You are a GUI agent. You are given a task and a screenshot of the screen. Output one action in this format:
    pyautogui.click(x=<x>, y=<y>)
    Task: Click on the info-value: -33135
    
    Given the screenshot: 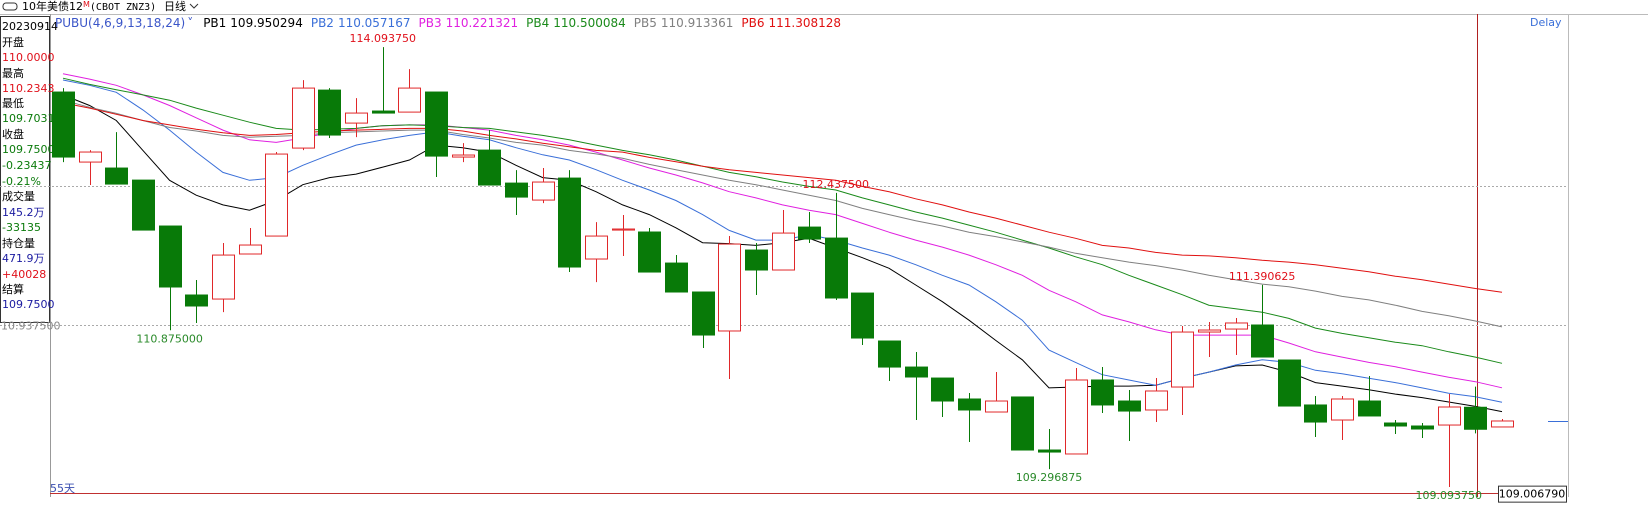 What is the action you would take?
    pyautogui.click(x=21, y=227)
    